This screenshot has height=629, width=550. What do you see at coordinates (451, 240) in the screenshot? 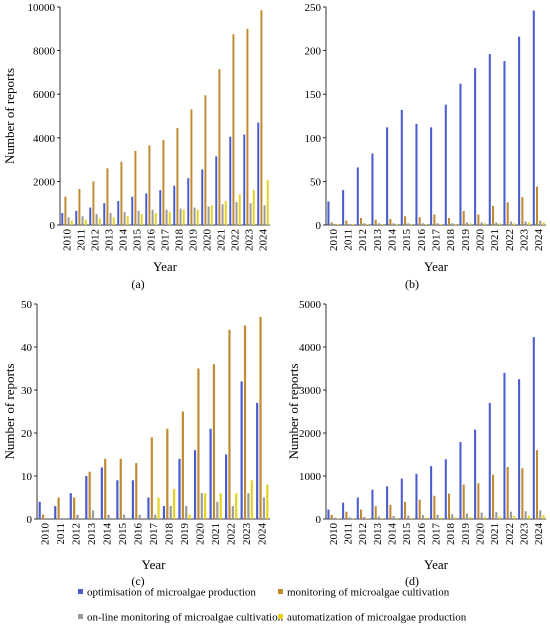
I see `x-tick-label: 2018` at bounding box center [451, 240].